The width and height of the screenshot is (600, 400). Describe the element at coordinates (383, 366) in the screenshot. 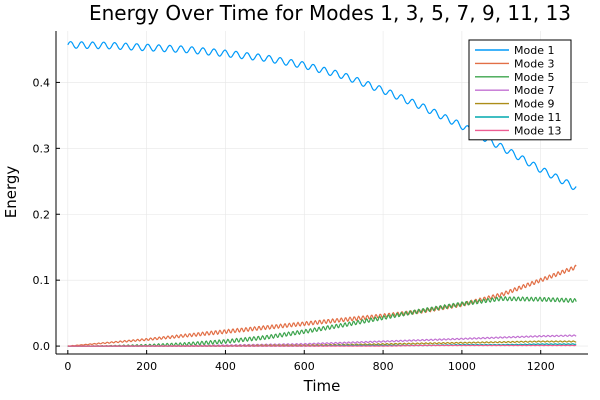

I see `x-tick-label: 800` at that location.